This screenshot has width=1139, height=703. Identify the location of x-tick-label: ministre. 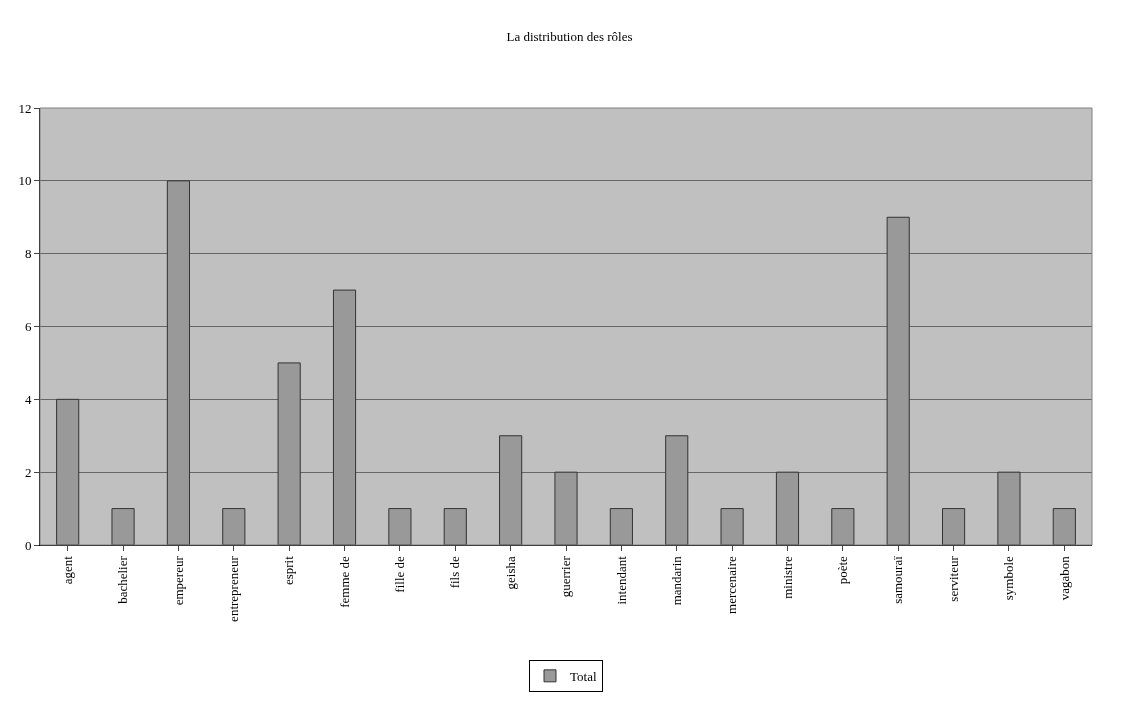
(787, 577).